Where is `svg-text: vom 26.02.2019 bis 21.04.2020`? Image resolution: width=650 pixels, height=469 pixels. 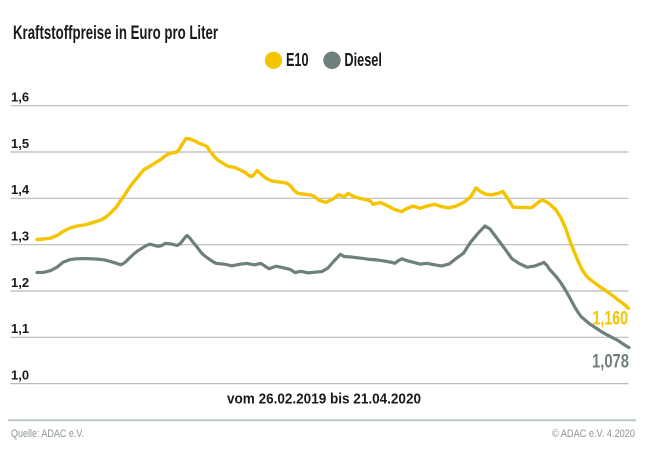 svg-text: vom 26.02.2019 bis 21.04.2020 is located at coordinates (324, 400).